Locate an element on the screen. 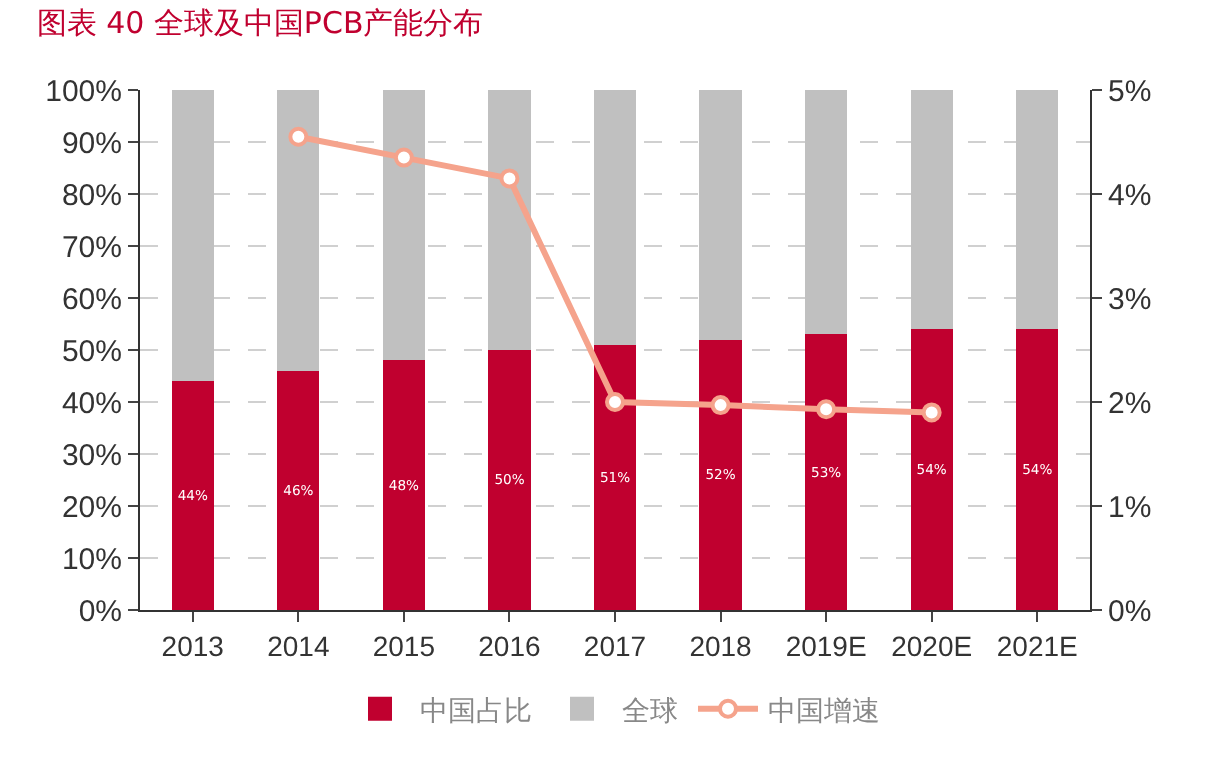  chart-title: 图表 40 全球及中国PCB产能分布 is located at coordinates (260, 22).